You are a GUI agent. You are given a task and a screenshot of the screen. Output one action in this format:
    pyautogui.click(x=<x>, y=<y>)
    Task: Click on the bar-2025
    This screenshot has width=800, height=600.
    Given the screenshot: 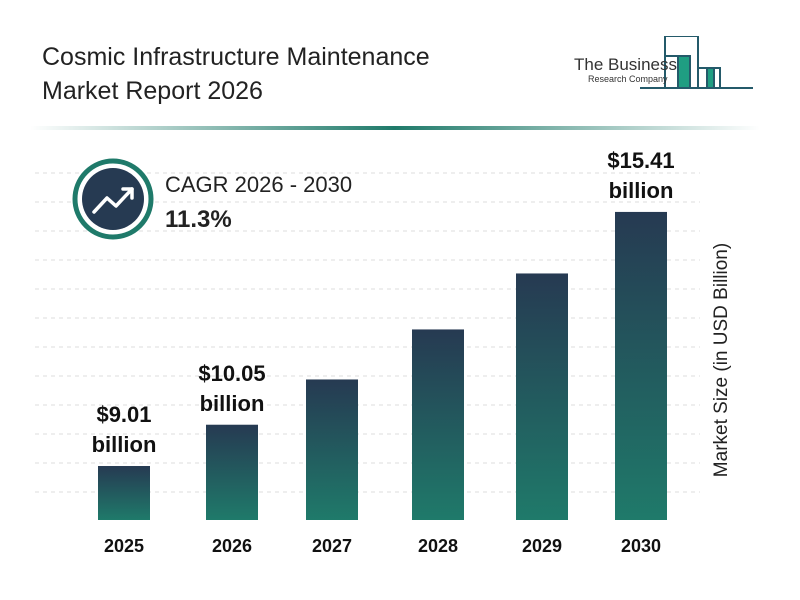 What is the action you would take?
    pyautogui.click(x=124, y=493)
    